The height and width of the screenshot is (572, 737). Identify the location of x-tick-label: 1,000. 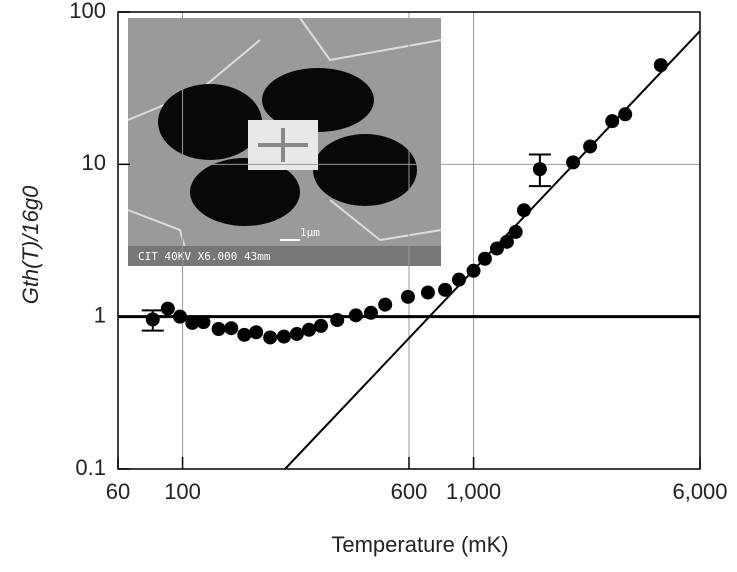
(473, 491).